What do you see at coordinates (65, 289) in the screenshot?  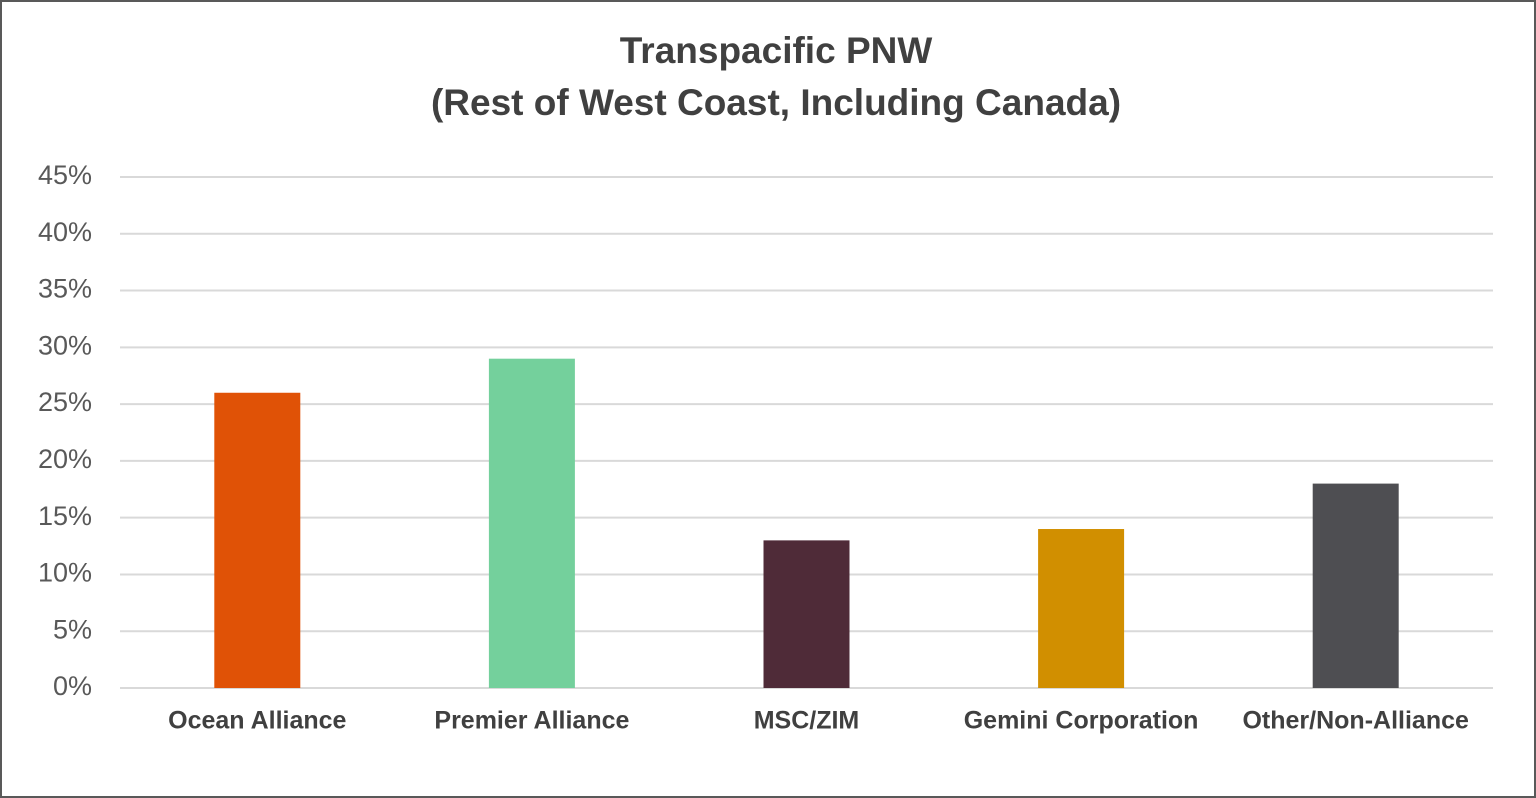 I see `y-tick-label: 35%` at bounding box center [65, 289].